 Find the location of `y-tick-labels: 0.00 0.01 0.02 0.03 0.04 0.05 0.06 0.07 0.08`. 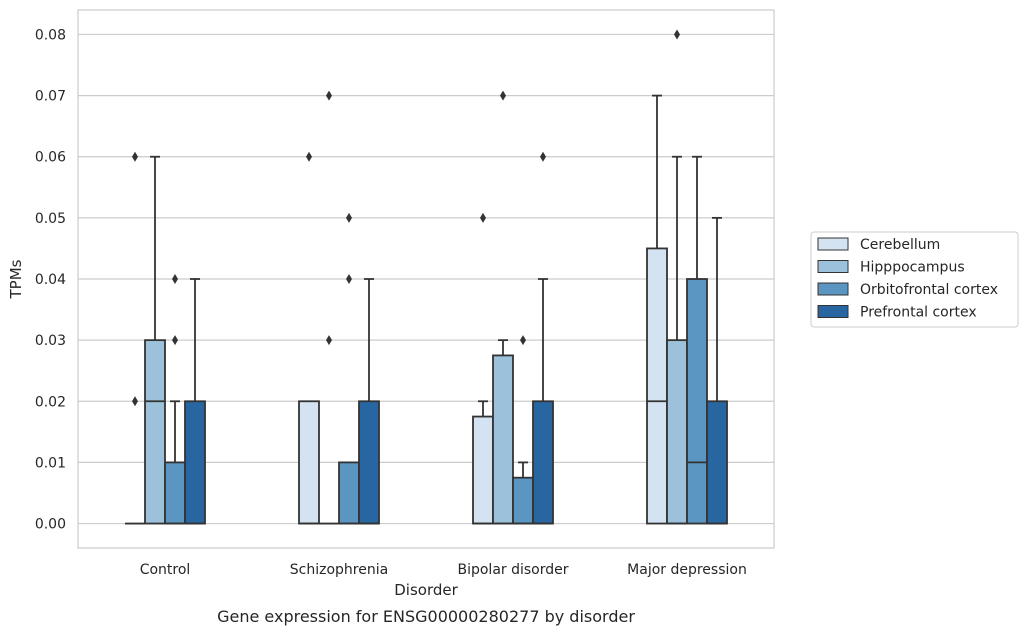

y-tick-labels: 0.00 0.01 0.02 0.03 0.04 0.05 0.06 0.07 0.08 is located at coordinates (50, 279).